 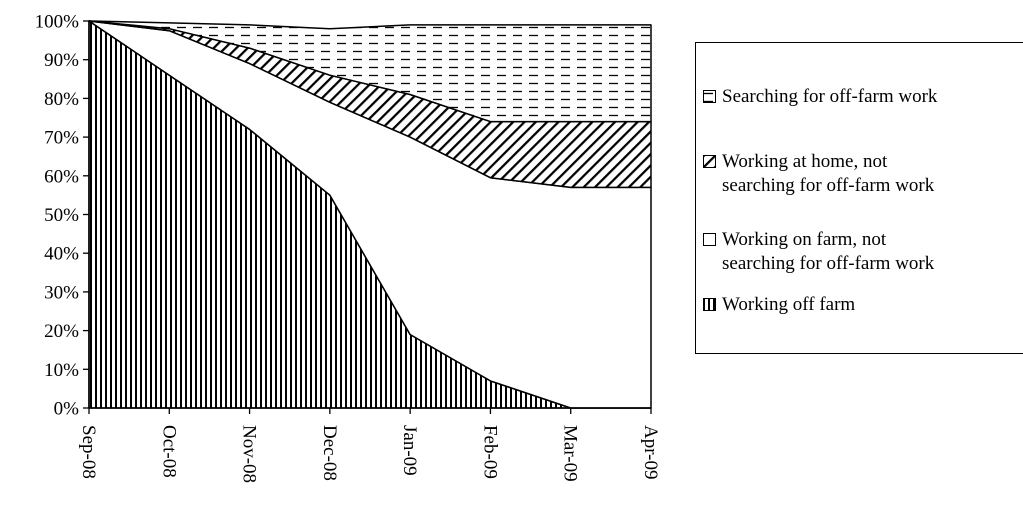 What do you see at coordinates (67, 409) in the screenshot?
I see `y-tick-label: 0%` at bounding box center [67, 409].